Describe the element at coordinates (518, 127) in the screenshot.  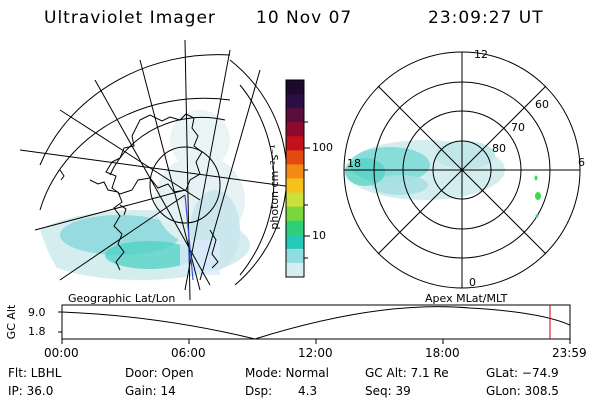
I see `lat-label-70: 70` at that location.